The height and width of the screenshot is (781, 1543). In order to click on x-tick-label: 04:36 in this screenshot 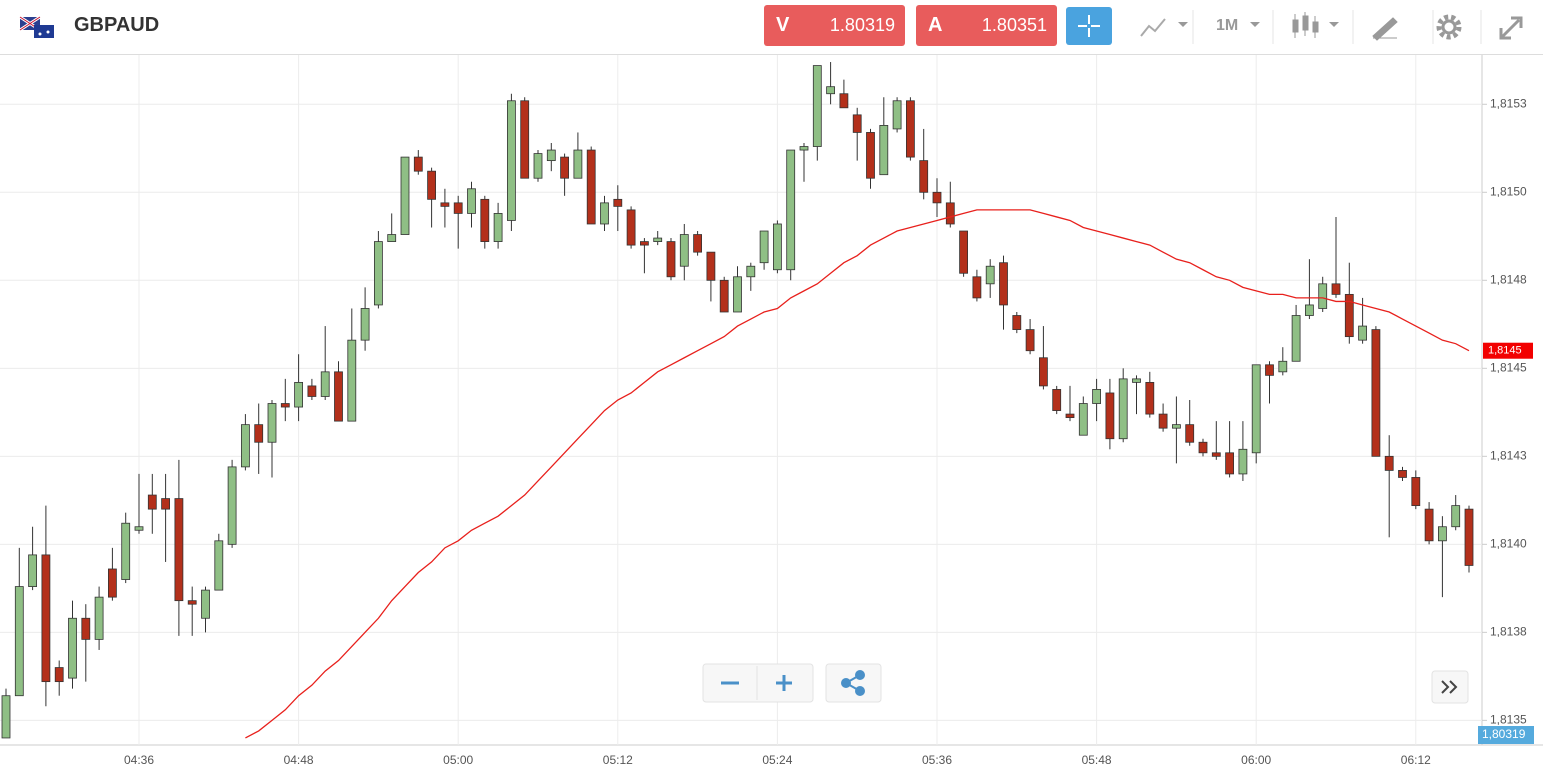, I will do `click(139, 760)`.